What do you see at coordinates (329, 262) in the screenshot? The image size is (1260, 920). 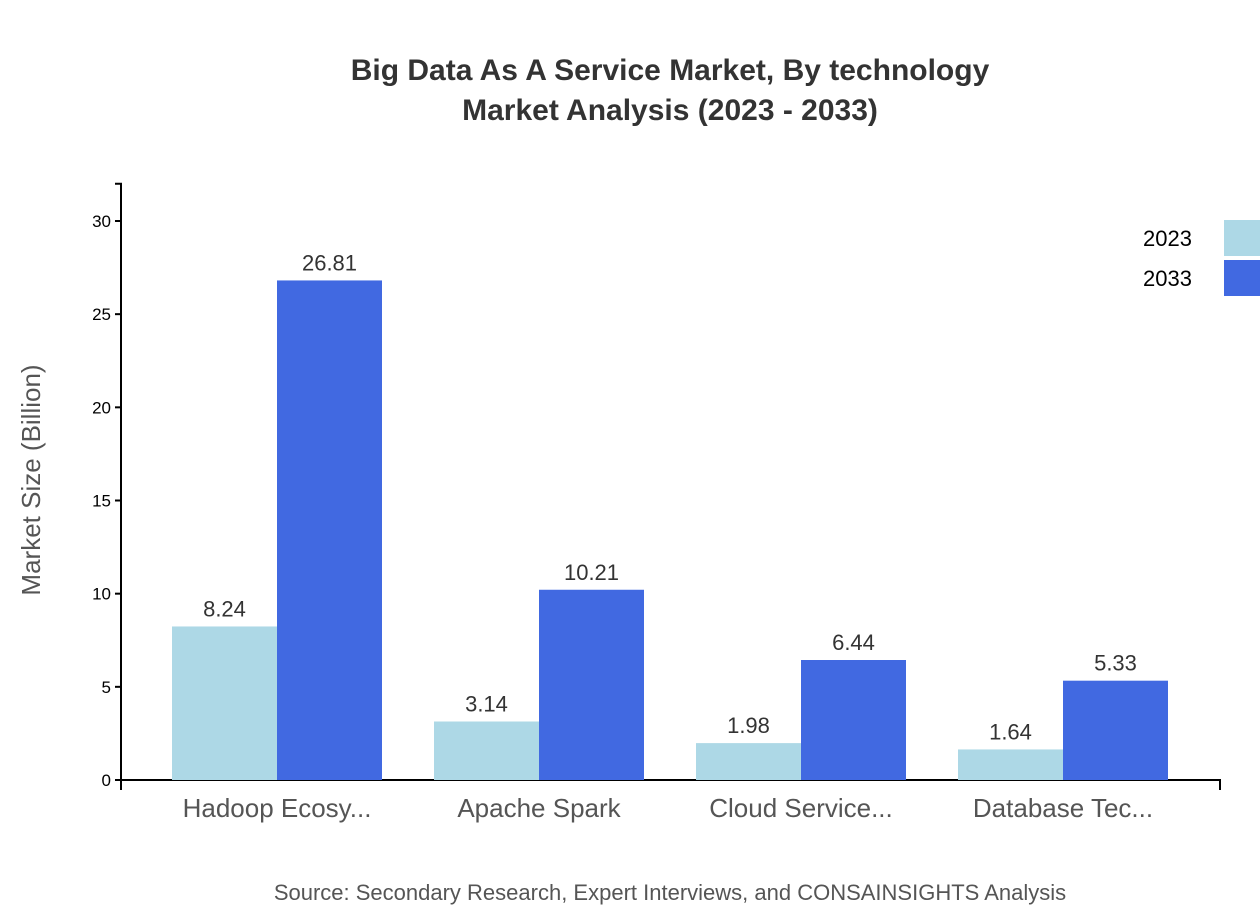 I see `bar-value-label: 26.81` at bounding box center [329, 262].